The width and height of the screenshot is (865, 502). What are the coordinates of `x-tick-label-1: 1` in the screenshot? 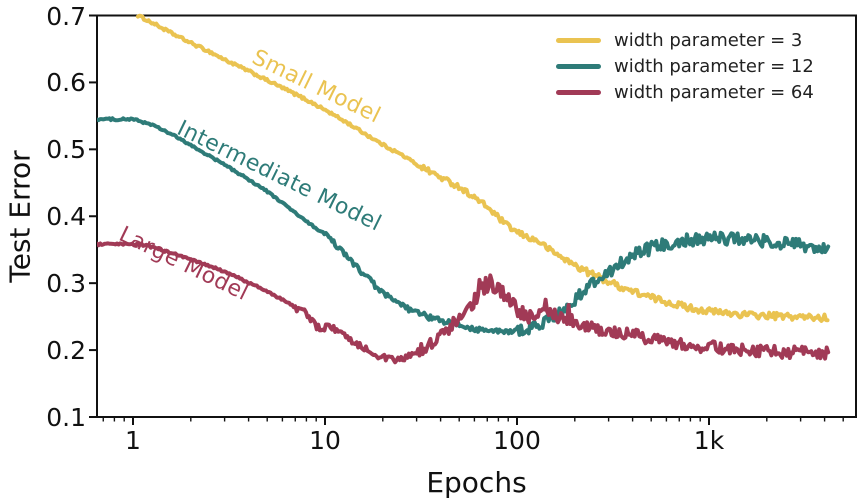 It's located at (133, 440).